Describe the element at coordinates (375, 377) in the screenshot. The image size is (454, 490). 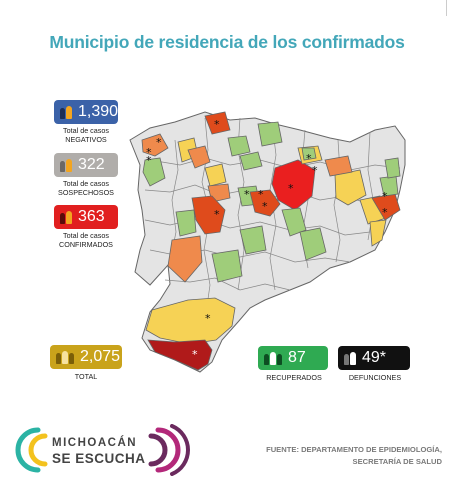
I see `defunciones-caption: DEFUNCIONES` at that location.